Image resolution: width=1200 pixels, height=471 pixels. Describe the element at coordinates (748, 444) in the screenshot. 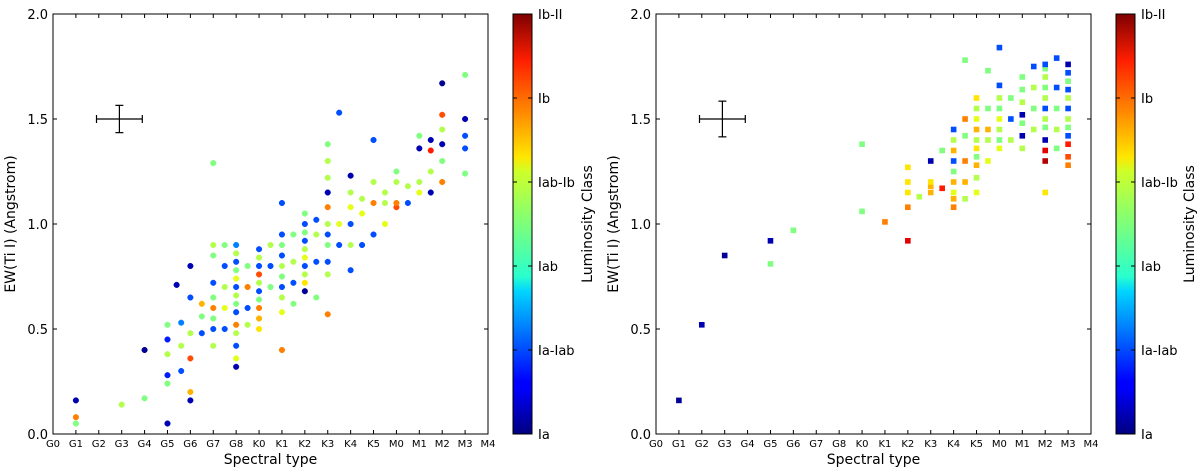

I see `x-tick-label: G4` at that location.